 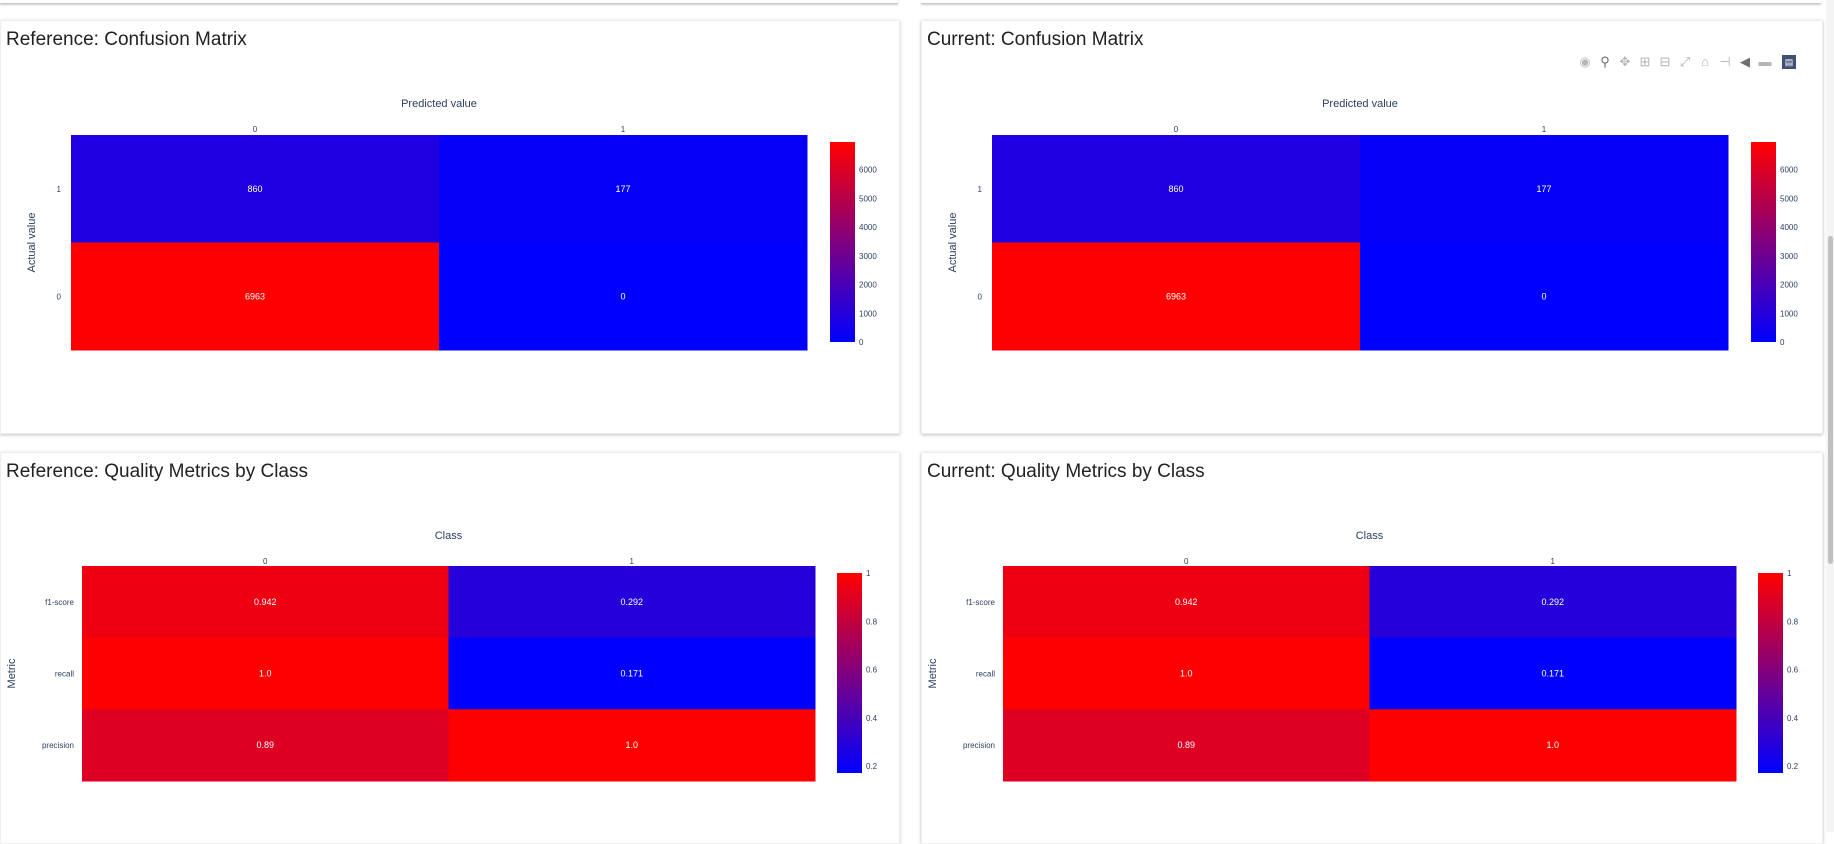 What do you see at coordinates (439, 104) in the screenshot?
I see `x-axis-title: Predicted value` at bounding box center [439, 104].